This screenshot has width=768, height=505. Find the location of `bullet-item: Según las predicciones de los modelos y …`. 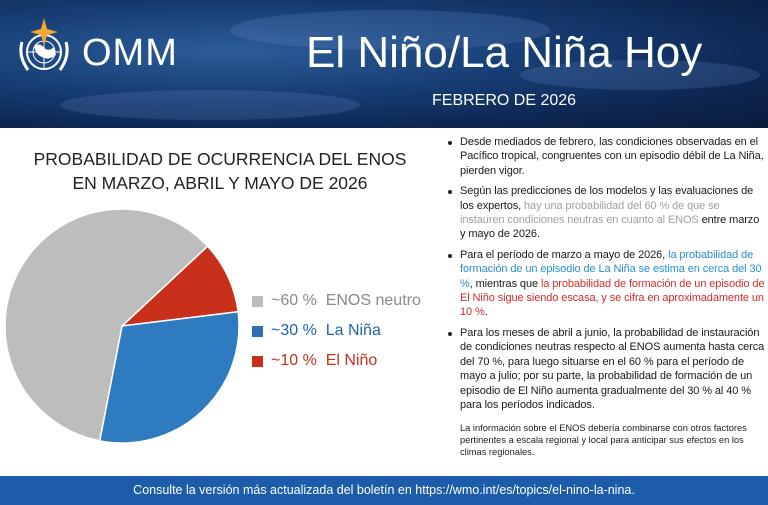

bullet-item: Según las predicciones de los modelos y … is located at coordinates (606, 213).